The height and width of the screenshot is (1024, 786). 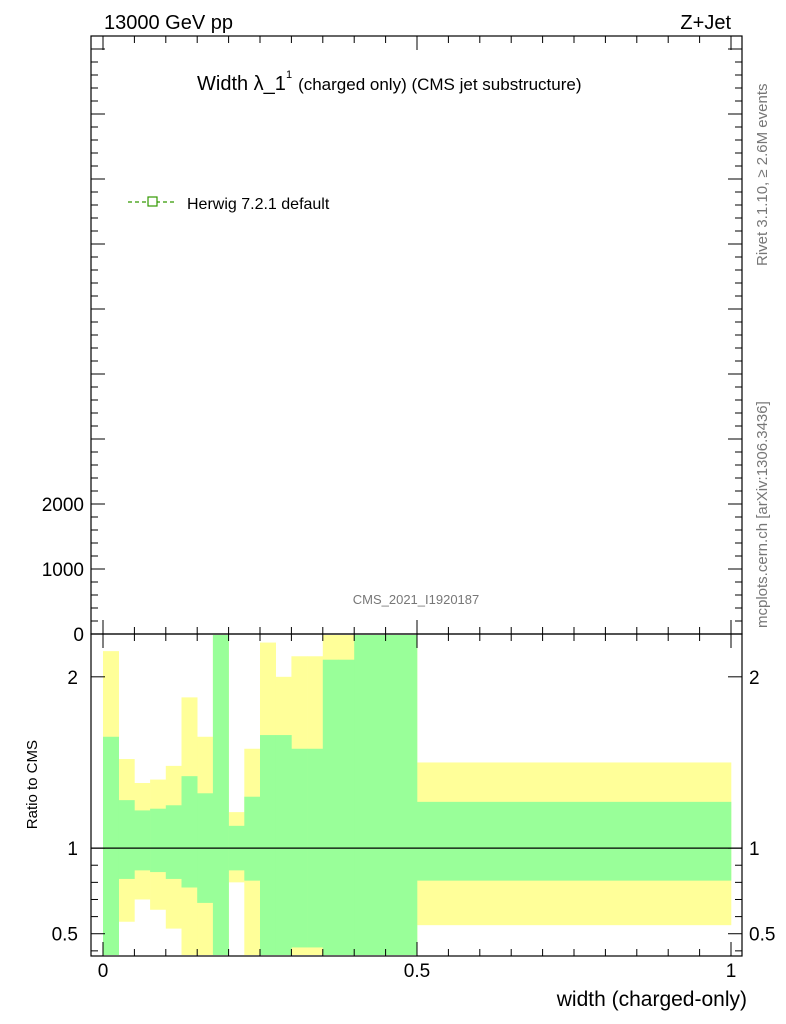 What do you see at coordinates (72, 849) in the screenshot?
I see `ratio-y-tick-label-left: 1` at bounding box center [72, 849].